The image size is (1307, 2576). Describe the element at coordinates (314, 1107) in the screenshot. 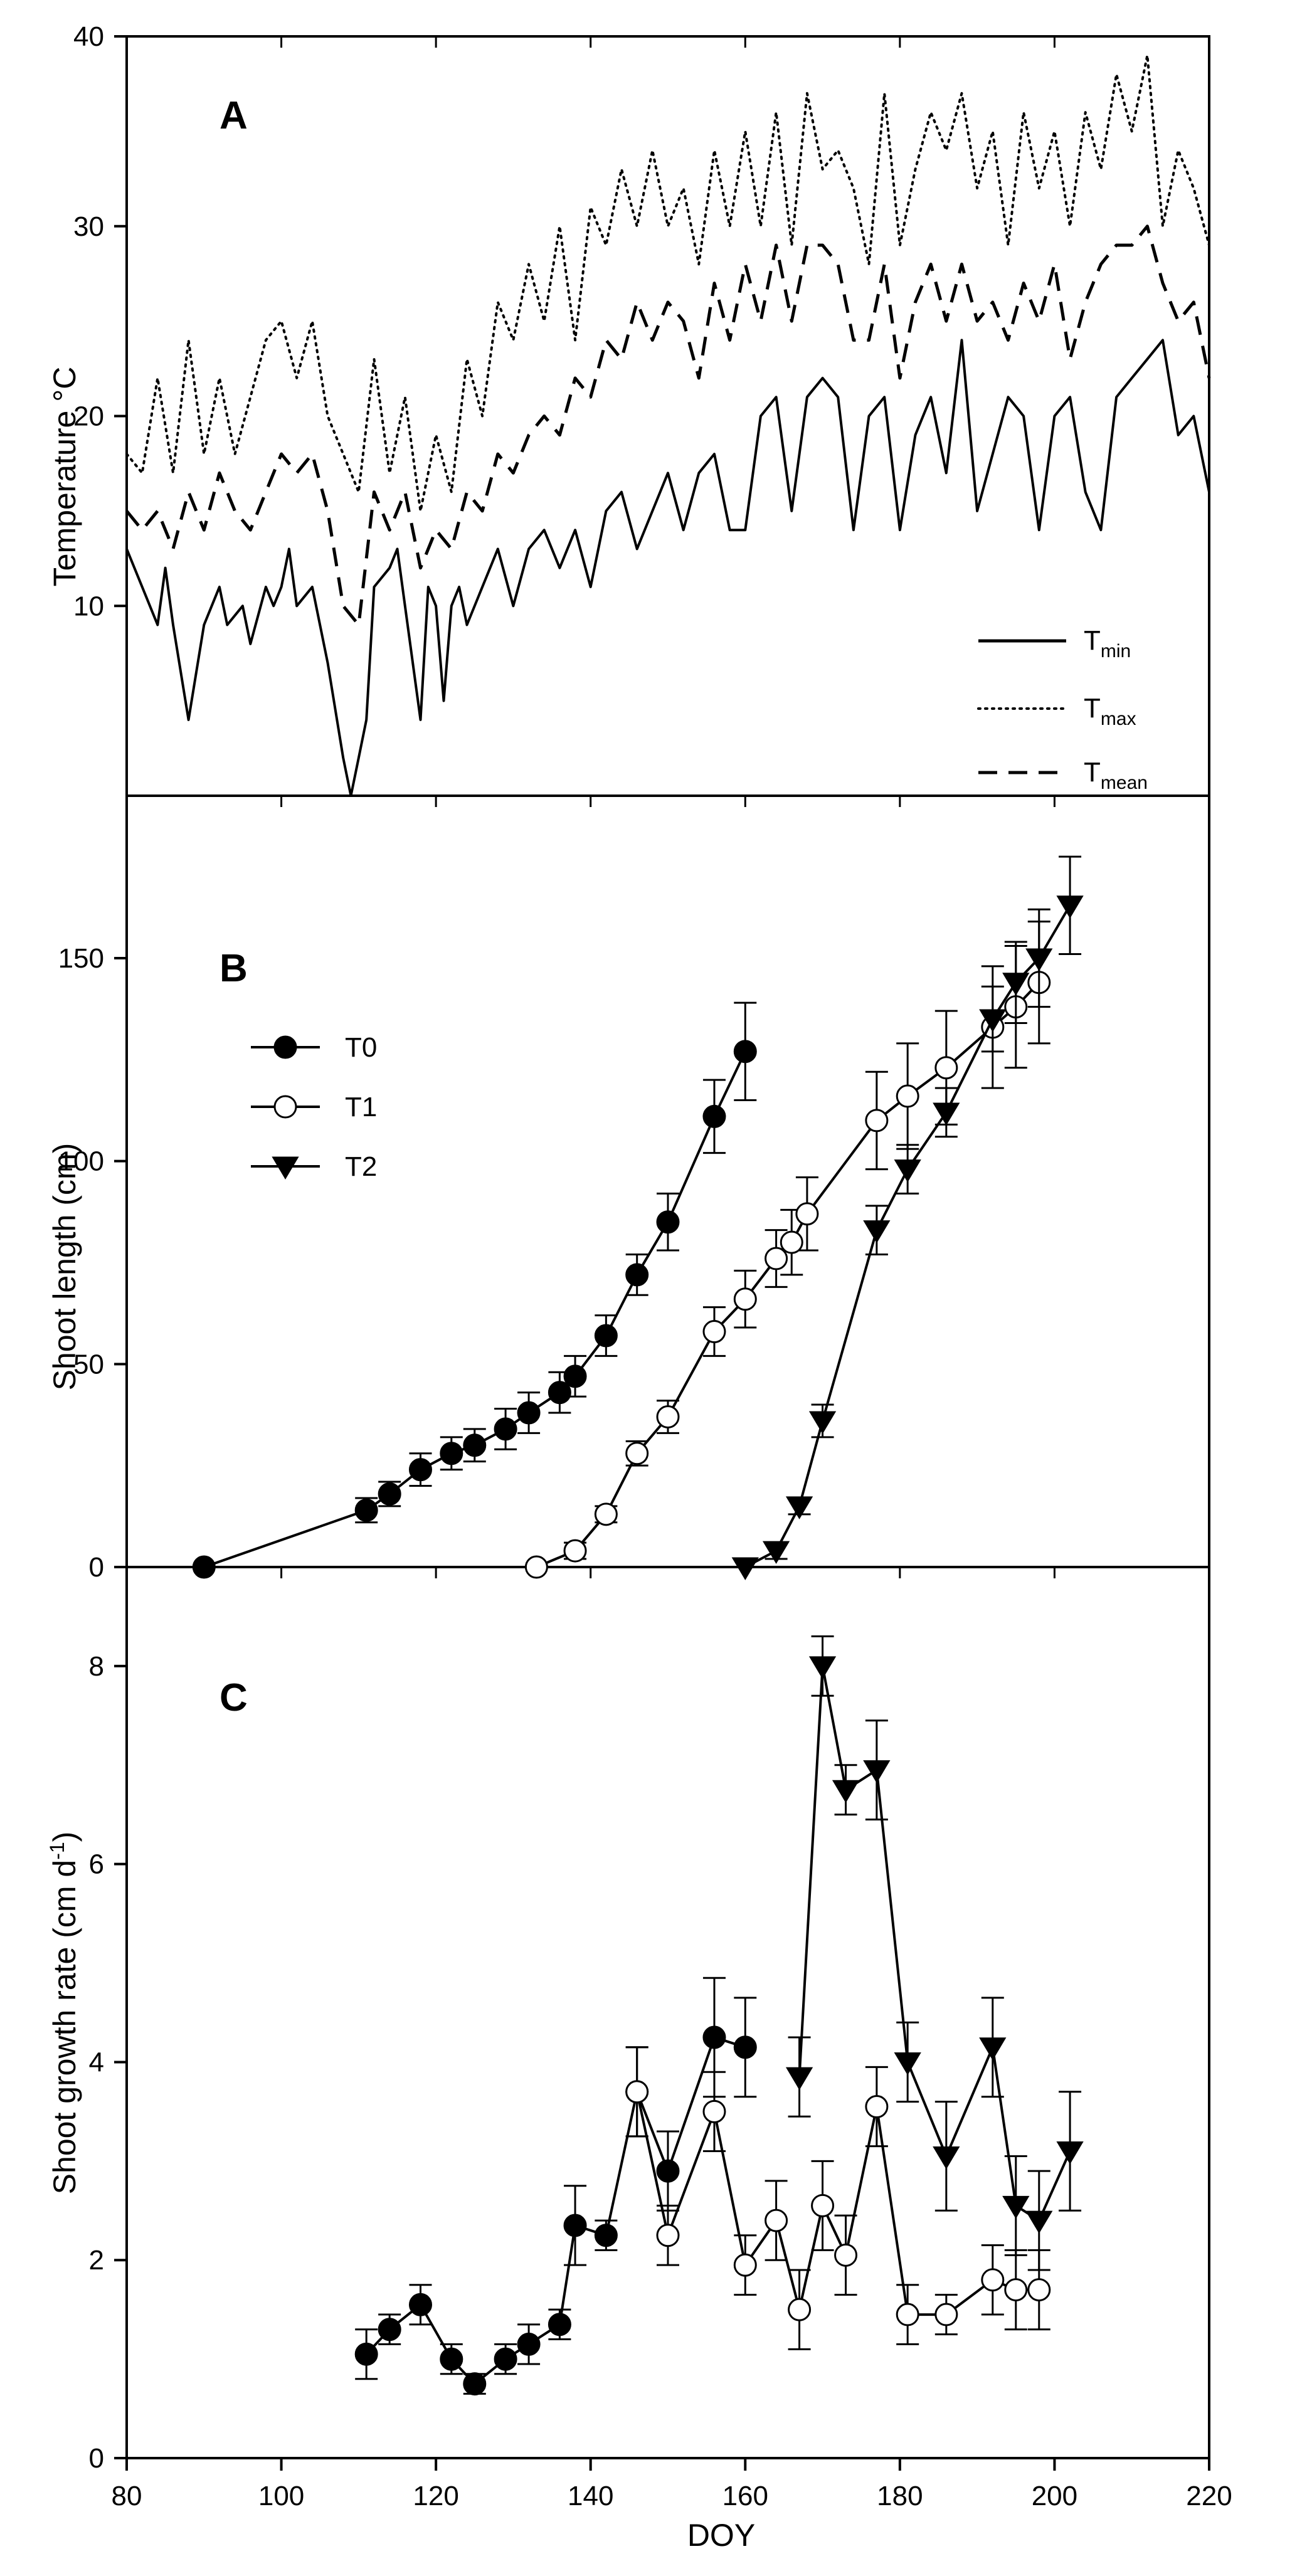

I see `legend-b: T0 T1 T2` at that location.